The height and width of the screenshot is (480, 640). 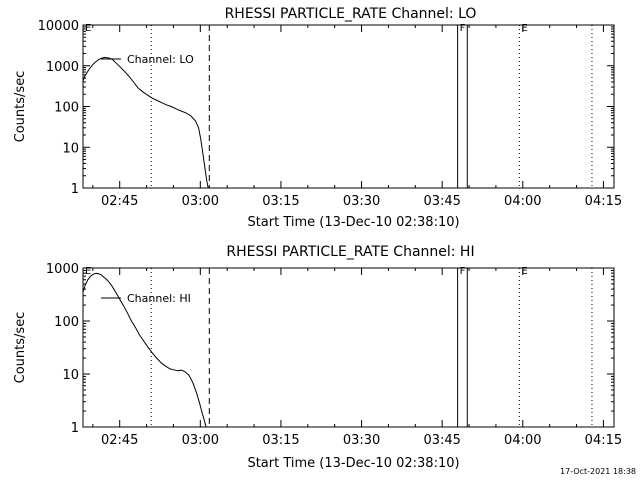 What do you see at coordinates (598, 471) in the screenshot?
I see `footer-timestamp: 17-Oct-2021 18:38` at bounding box center [598, 471].